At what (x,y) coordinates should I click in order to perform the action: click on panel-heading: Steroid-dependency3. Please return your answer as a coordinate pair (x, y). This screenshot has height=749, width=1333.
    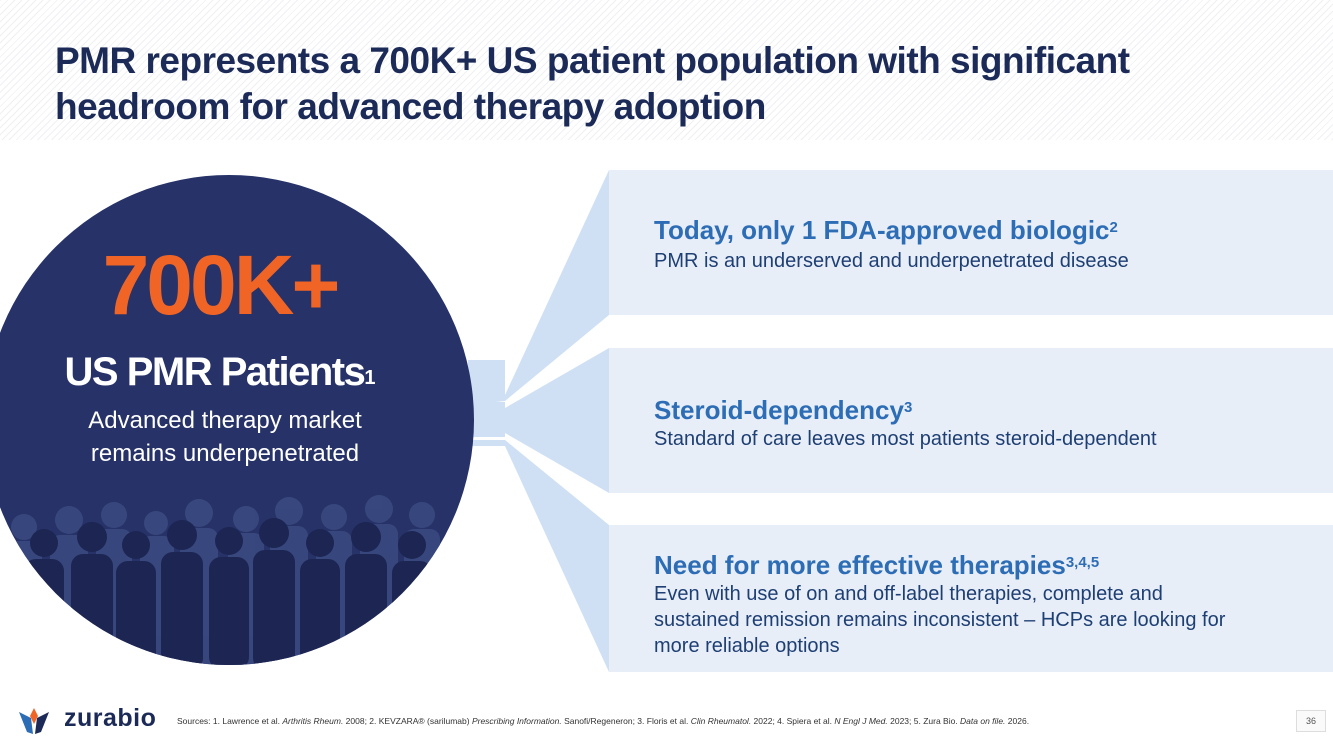
    Looking at the image, I should click on (783, 410).